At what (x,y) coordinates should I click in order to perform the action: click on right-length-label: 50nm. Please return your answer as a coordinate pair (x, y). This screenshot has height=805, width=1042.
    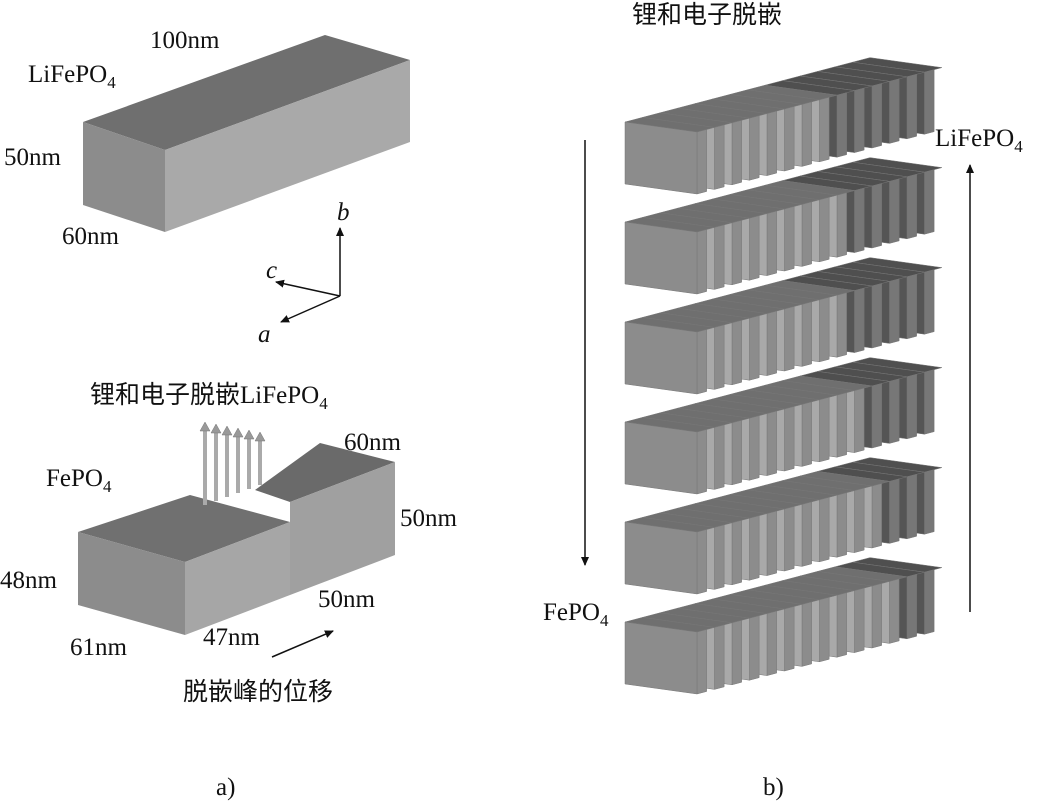
    Looking at the image, I should click on (346, 599).